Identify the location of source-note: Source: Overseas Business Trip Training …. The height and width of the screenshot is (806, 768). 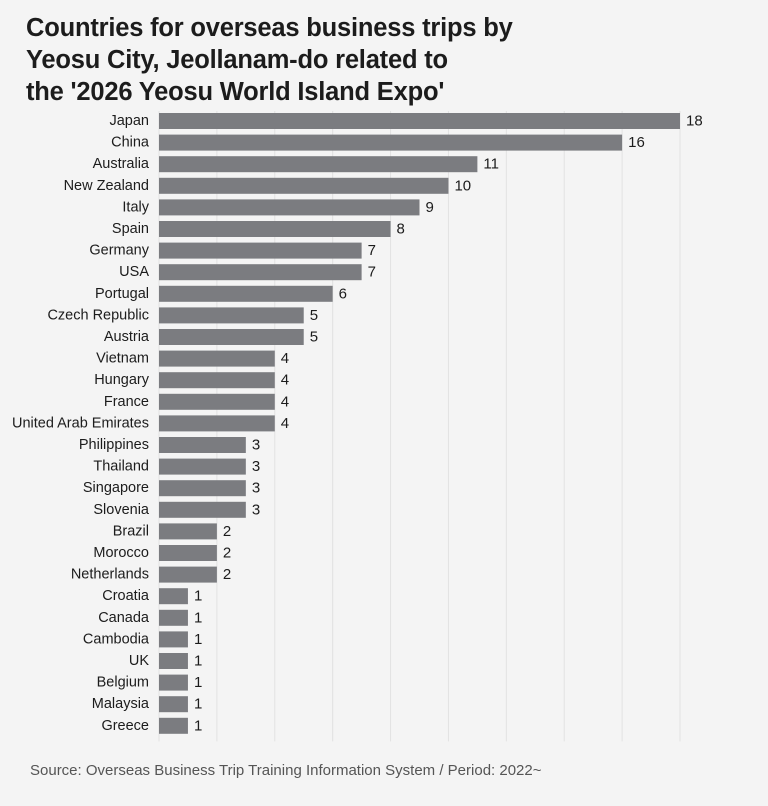
(286, 770).